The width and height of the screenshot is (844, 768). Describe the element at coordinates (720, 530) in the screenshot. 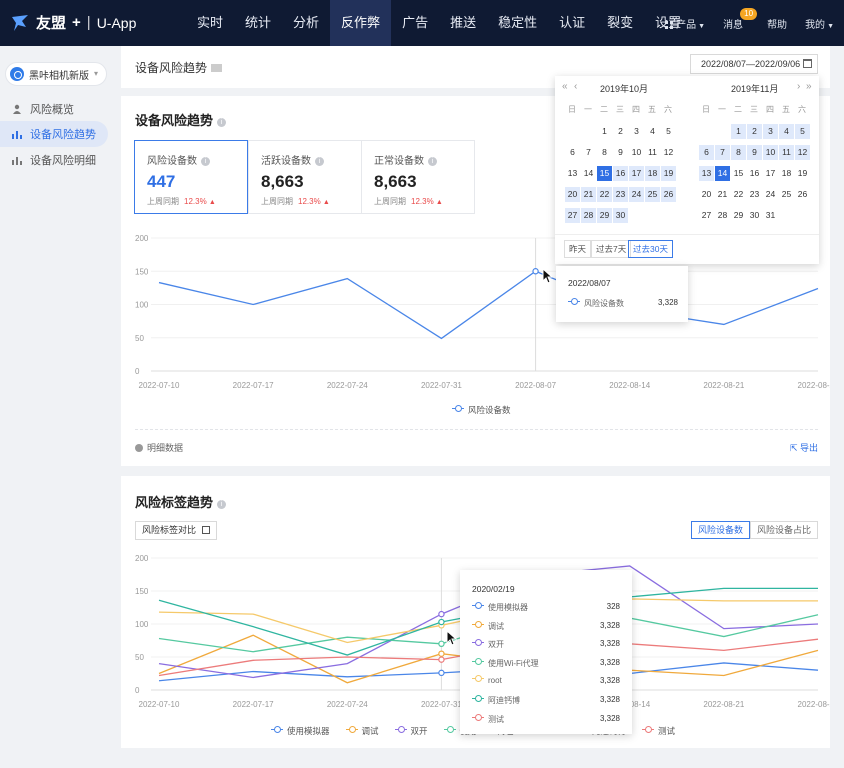

I see `toggle-risk-device-count: 风险设备数` at that location.